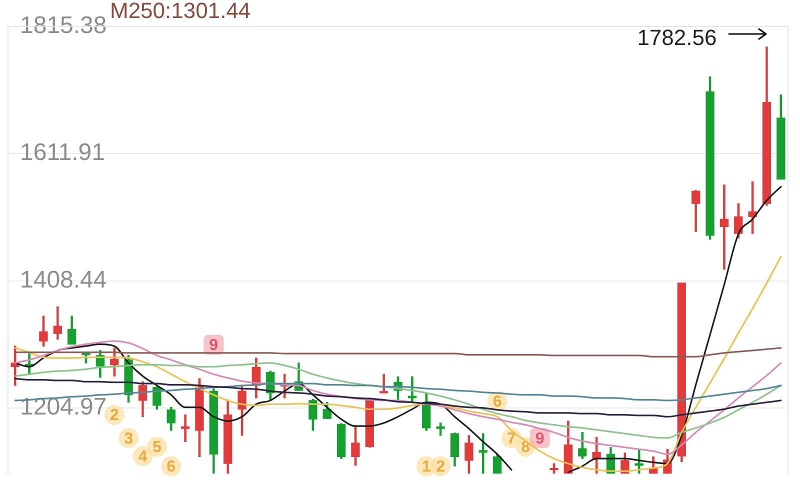  Describe the element at coordinates (62, 152) in the screenshot. I see `y-tick-label: 1611.91` at that location.